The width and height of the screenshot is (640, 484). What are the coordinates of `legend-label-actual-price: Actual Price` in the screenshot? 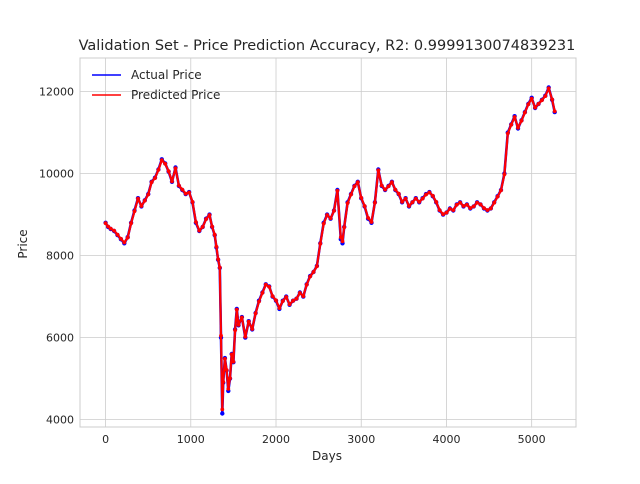 It's located at (166, 75).